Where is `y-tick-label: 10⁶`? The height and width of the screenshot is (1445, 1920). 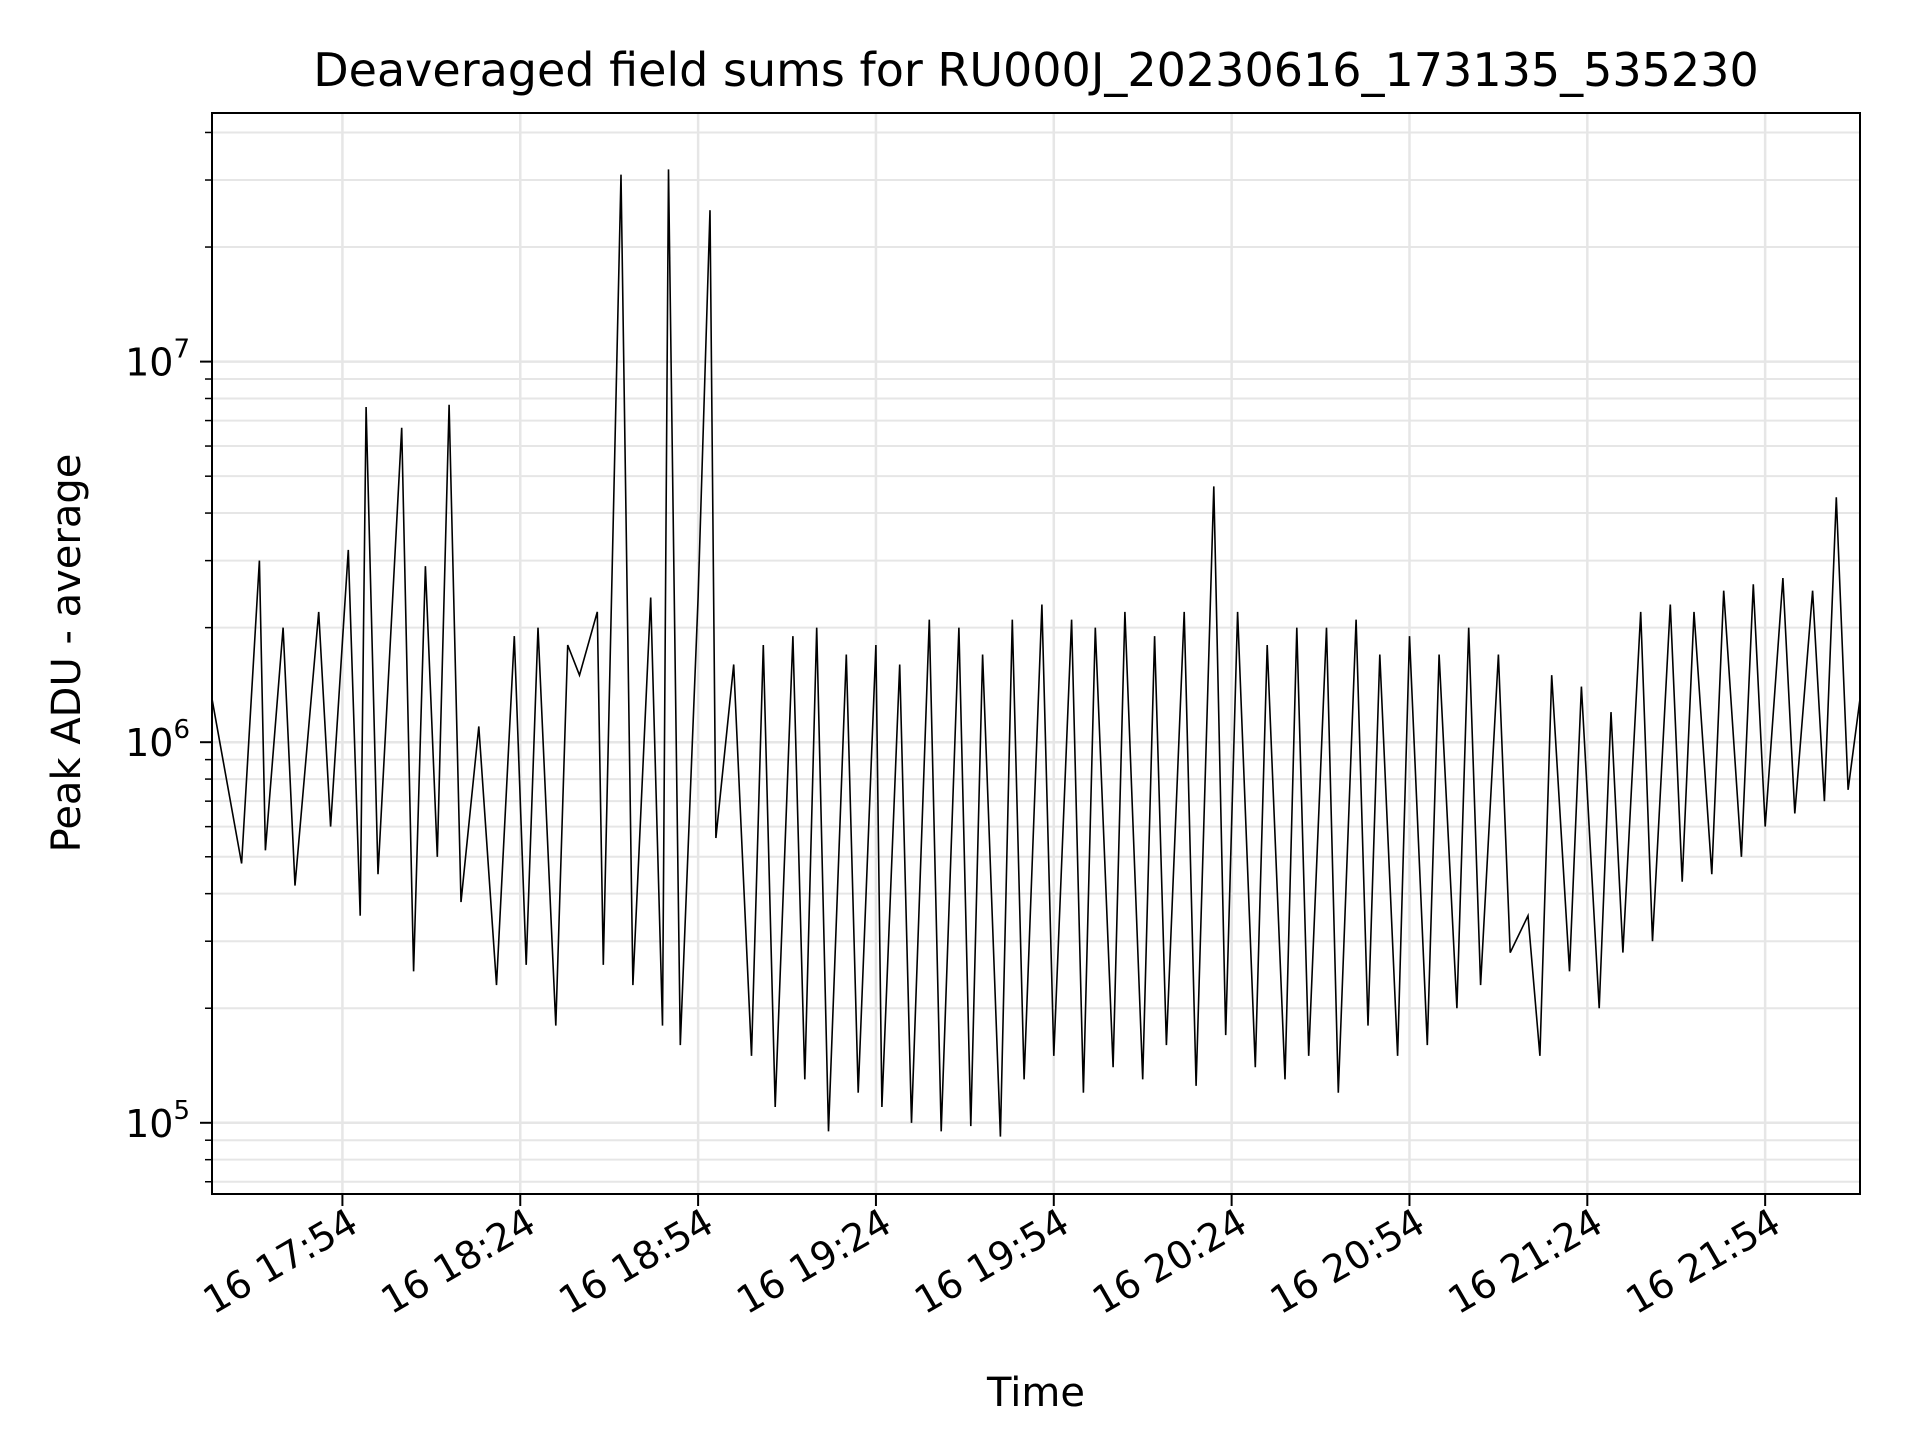 y-tick-label: 10⁶ is located at coordinates (157, 740).